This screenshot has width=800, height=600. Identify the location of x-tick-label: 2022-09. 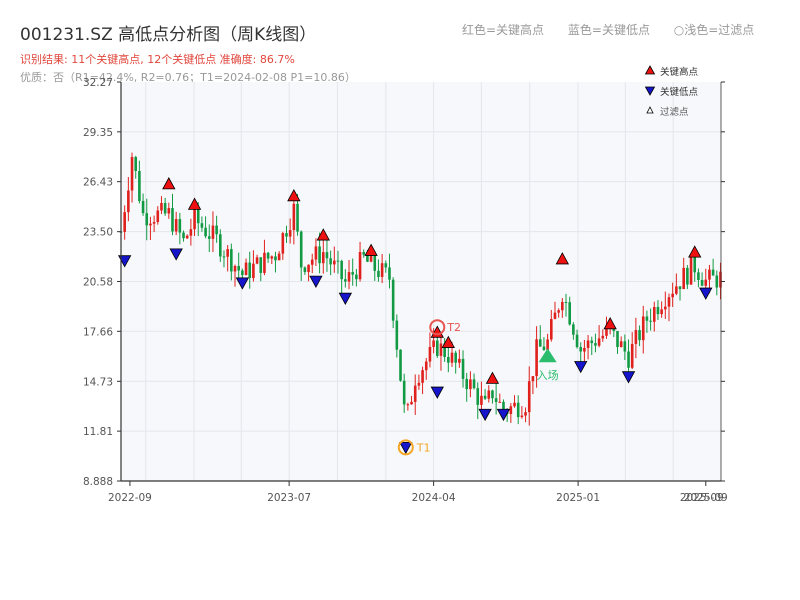
(130, 498).